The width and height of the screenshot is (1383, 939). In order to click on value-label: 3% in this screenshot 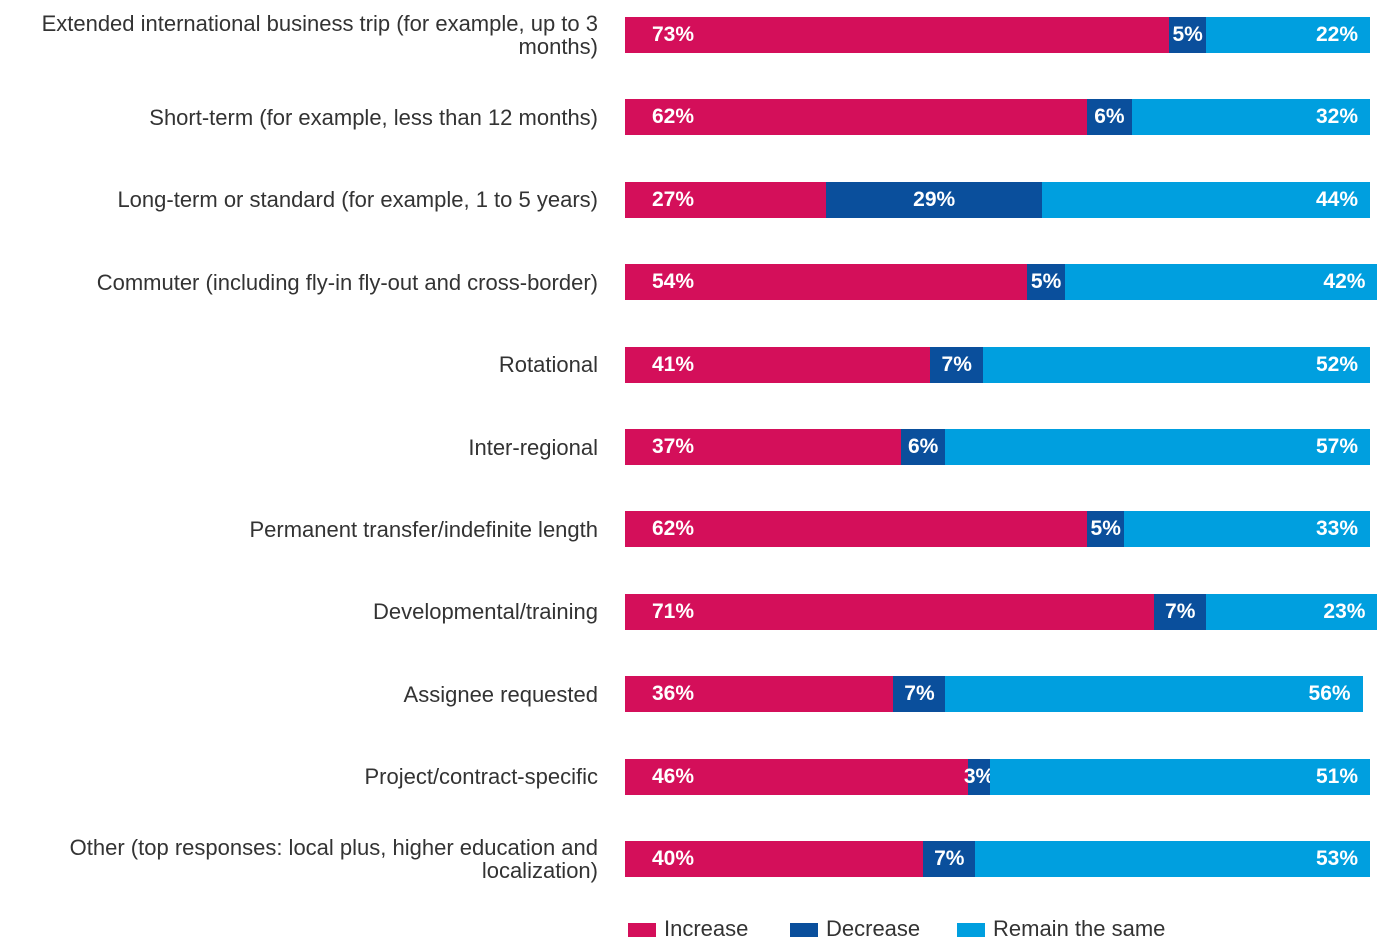, I will do `click(979, 776)`.